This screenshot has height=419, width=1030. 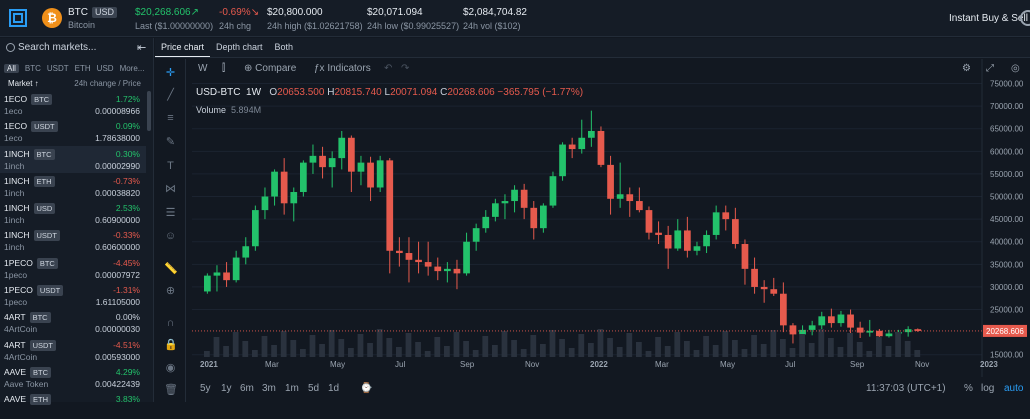 What do you see at coordinates (467, 364) in the screenshot?
I see `x-tick-label: Sep` at bounding box center [467, 364].